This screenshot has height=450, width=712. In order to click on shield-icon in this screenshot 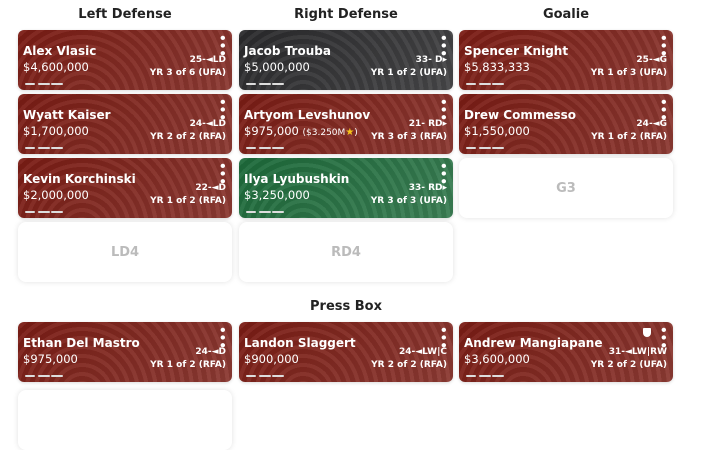, I will do `click(647, 332)`.